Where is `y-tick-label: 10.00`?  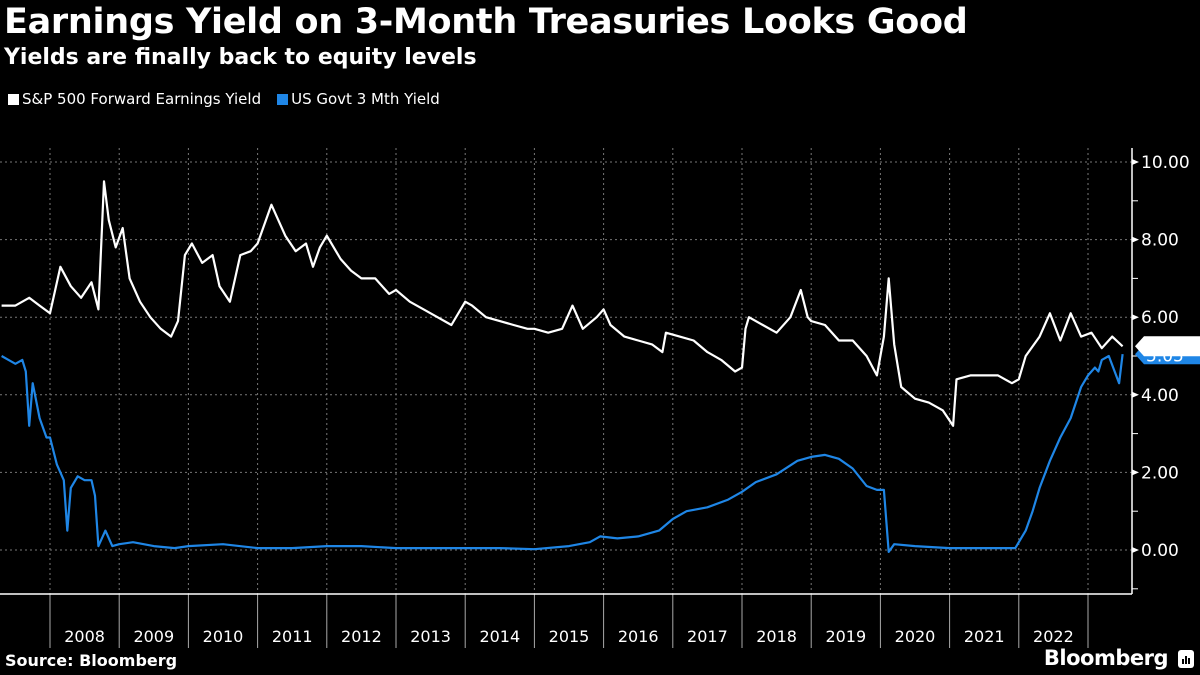 y-tick-label: 10.00 is located at coordinates (1165, 163).